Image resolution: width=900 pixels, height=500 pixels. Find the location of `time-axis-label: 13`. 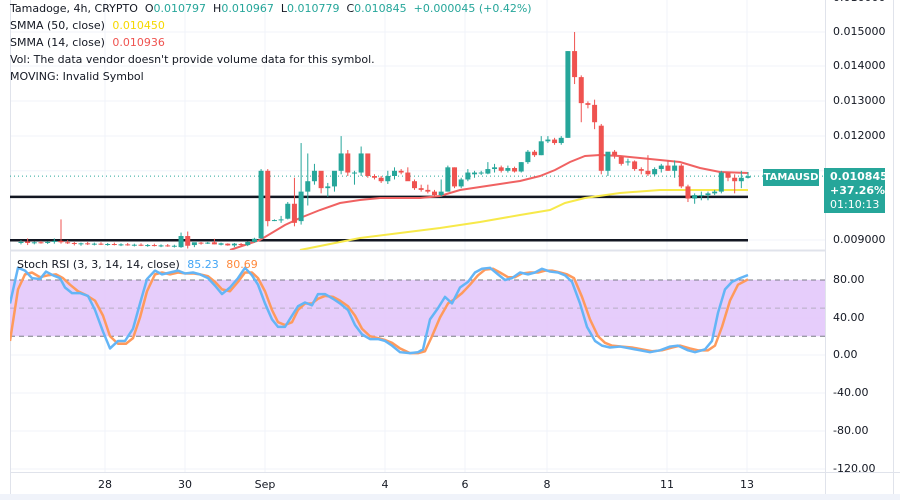

time-axis-label: 13 is located at coordinates (747, 484).